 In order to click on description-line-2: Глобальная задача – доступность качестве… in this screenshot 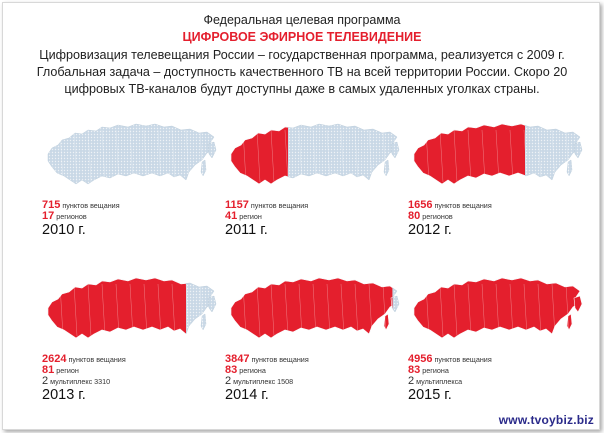, I will do `click(302, 72)`.